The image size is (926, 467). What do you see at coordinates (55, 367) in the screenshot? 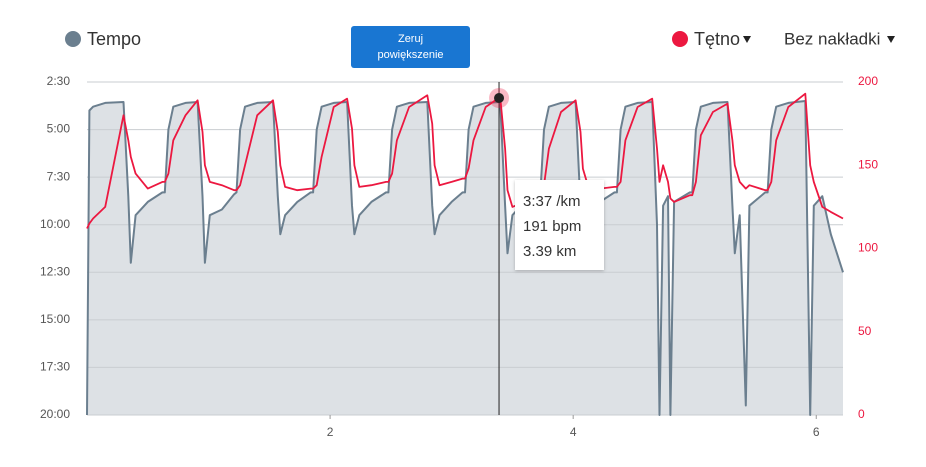
I see `y-tick-label: 17:30` at bounding box center [55, 367].